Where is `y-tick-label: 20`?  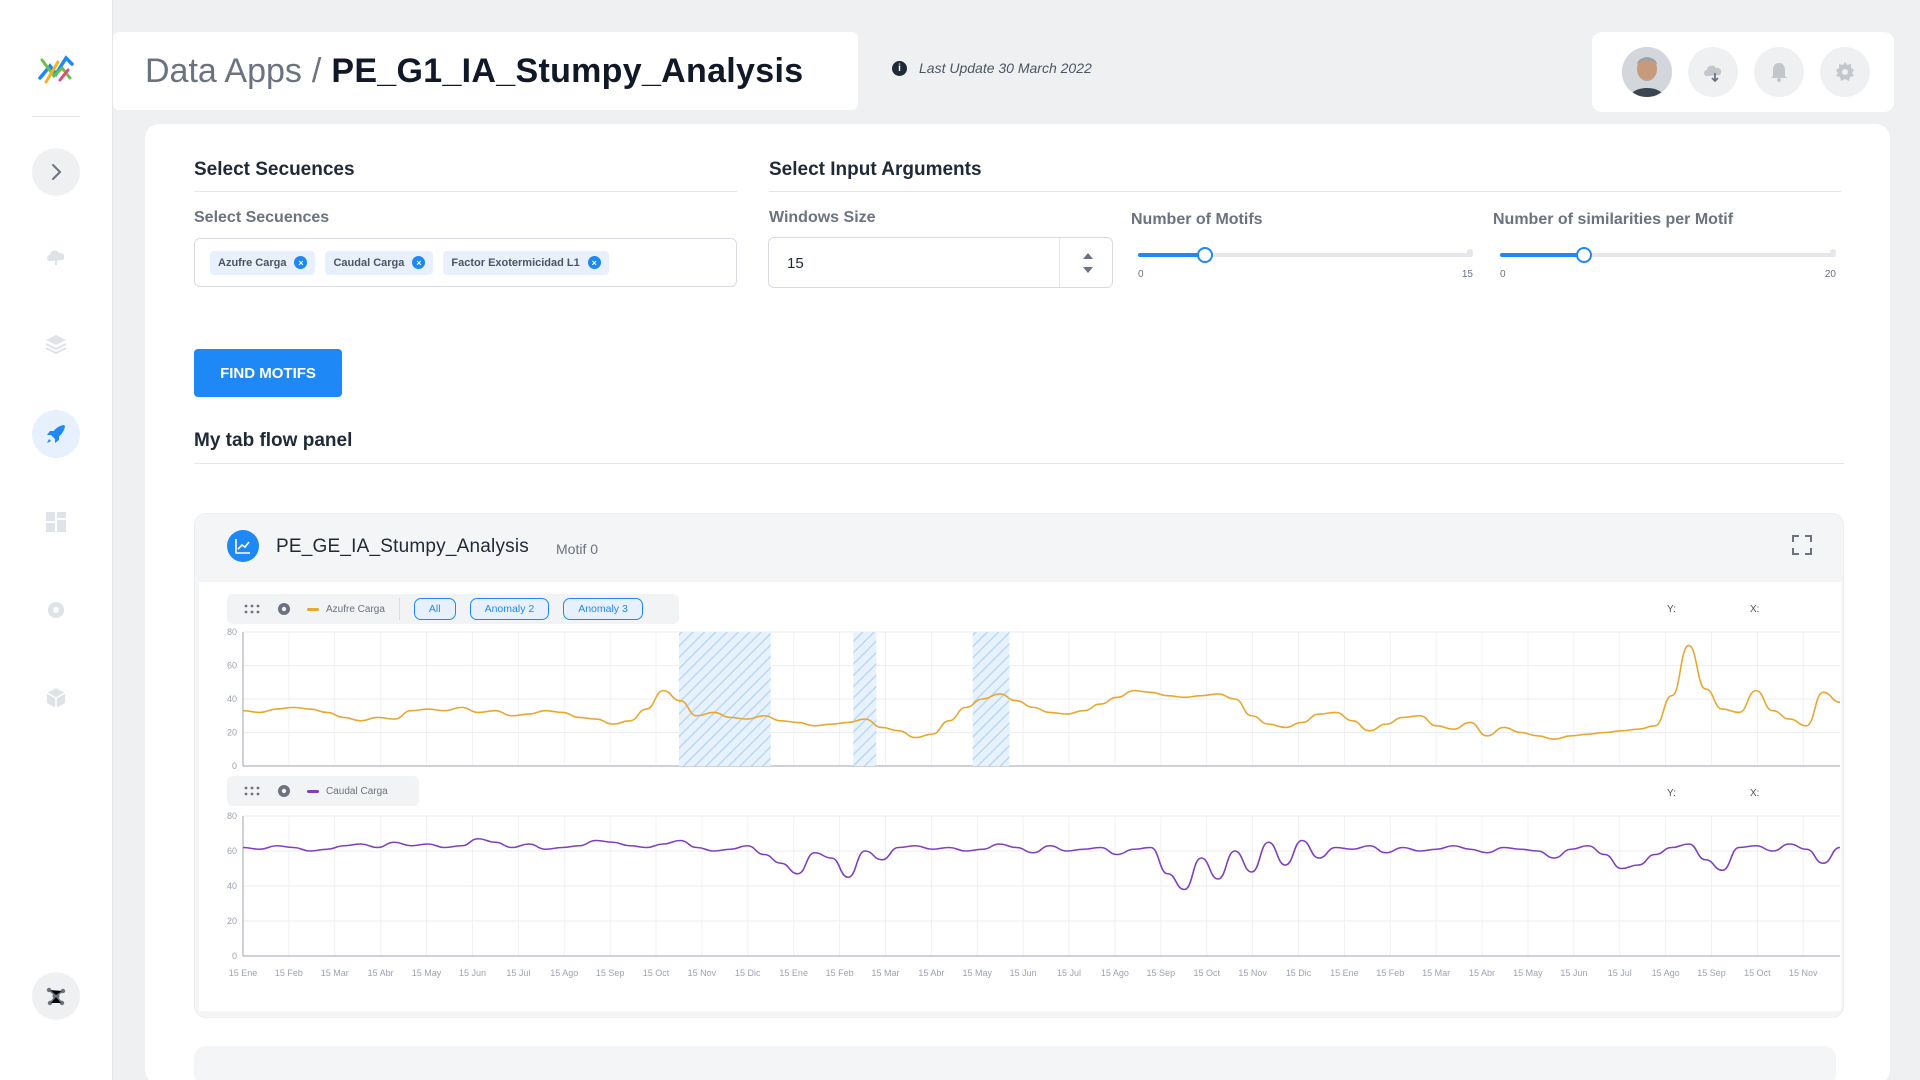
y-tick-label: 20 is located at coordinates (232, 733).